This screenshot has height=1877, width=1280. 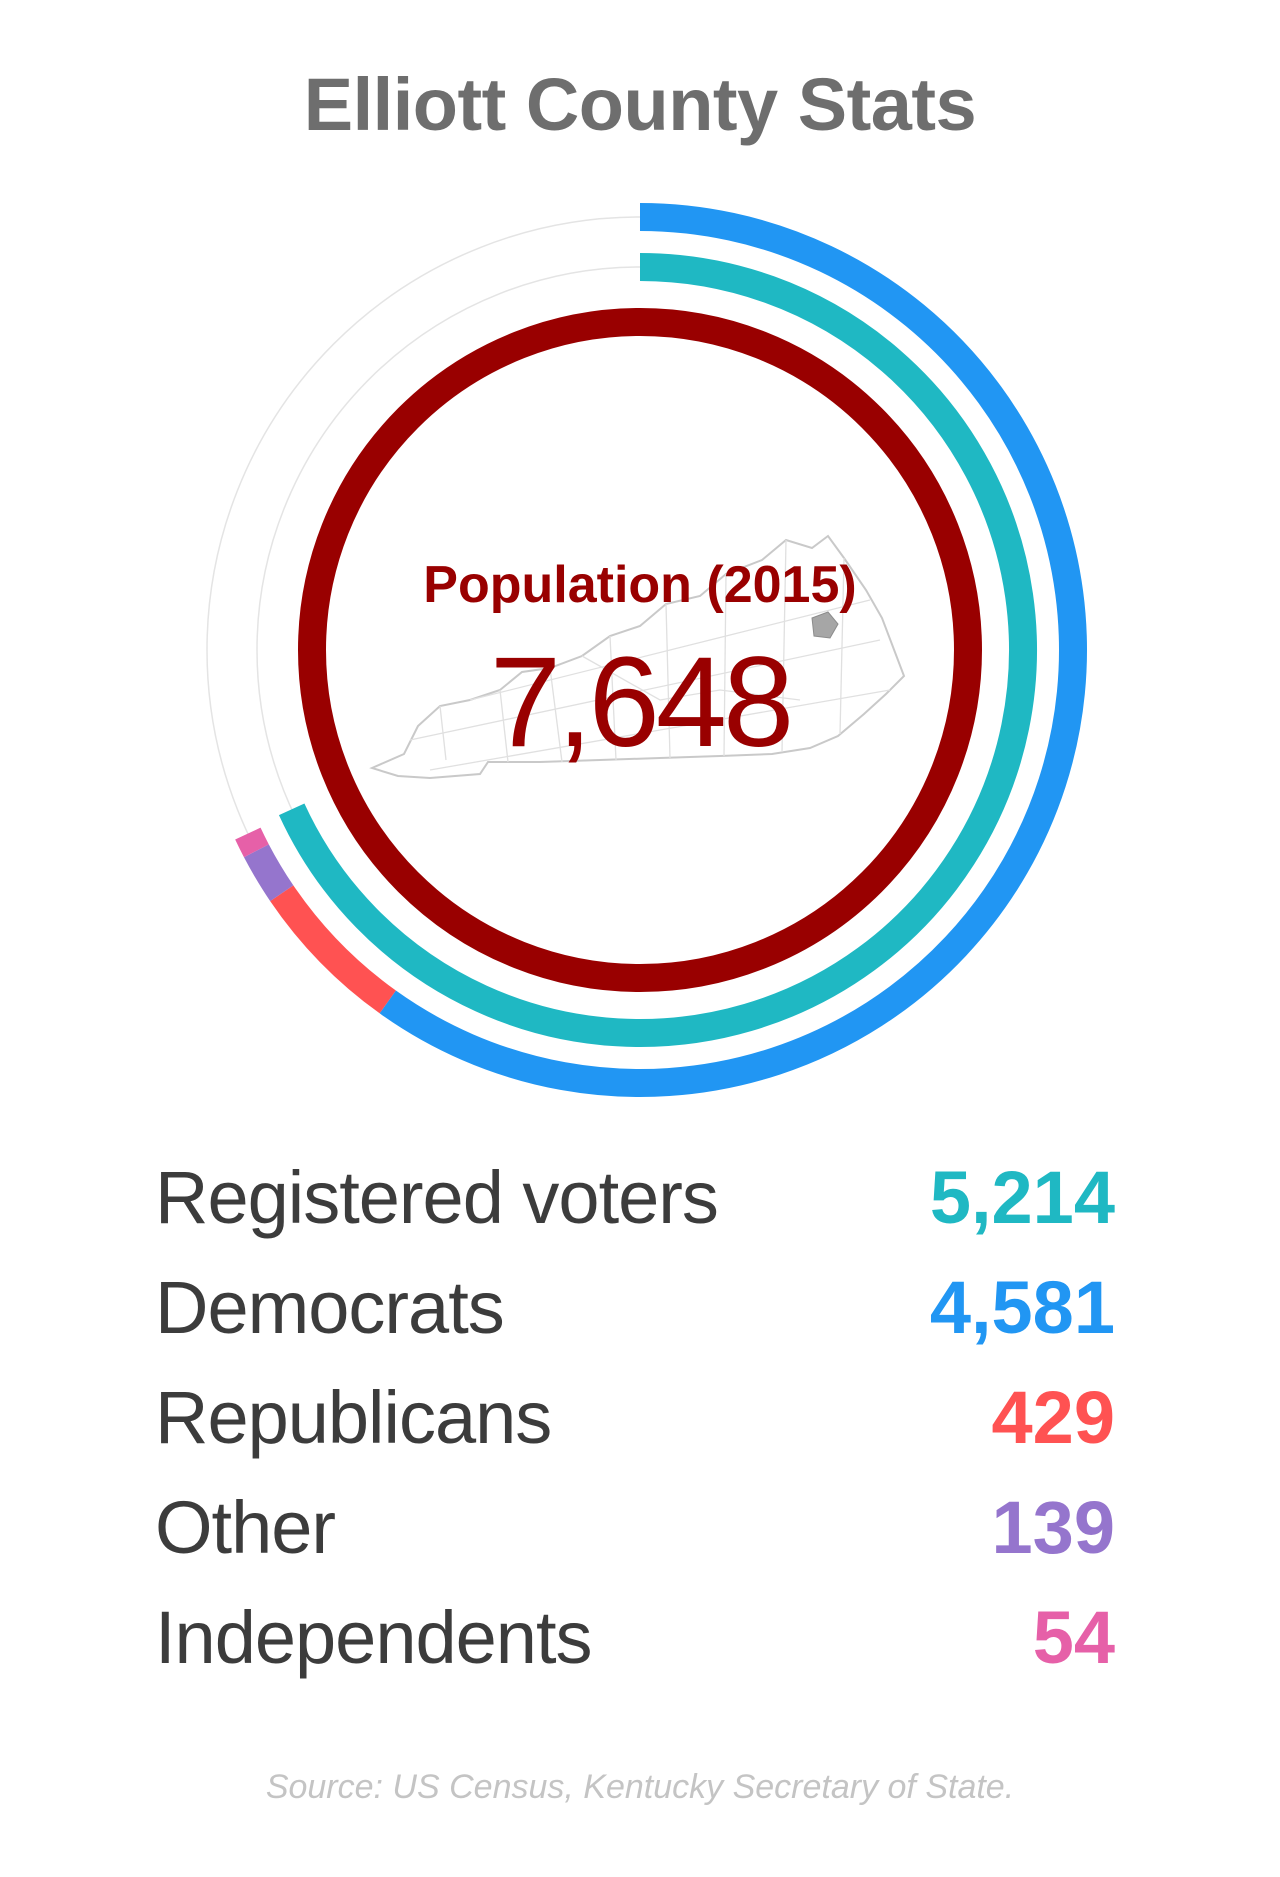 I want to click on stat-label: Registered voters, so click(x=437, y=1197).